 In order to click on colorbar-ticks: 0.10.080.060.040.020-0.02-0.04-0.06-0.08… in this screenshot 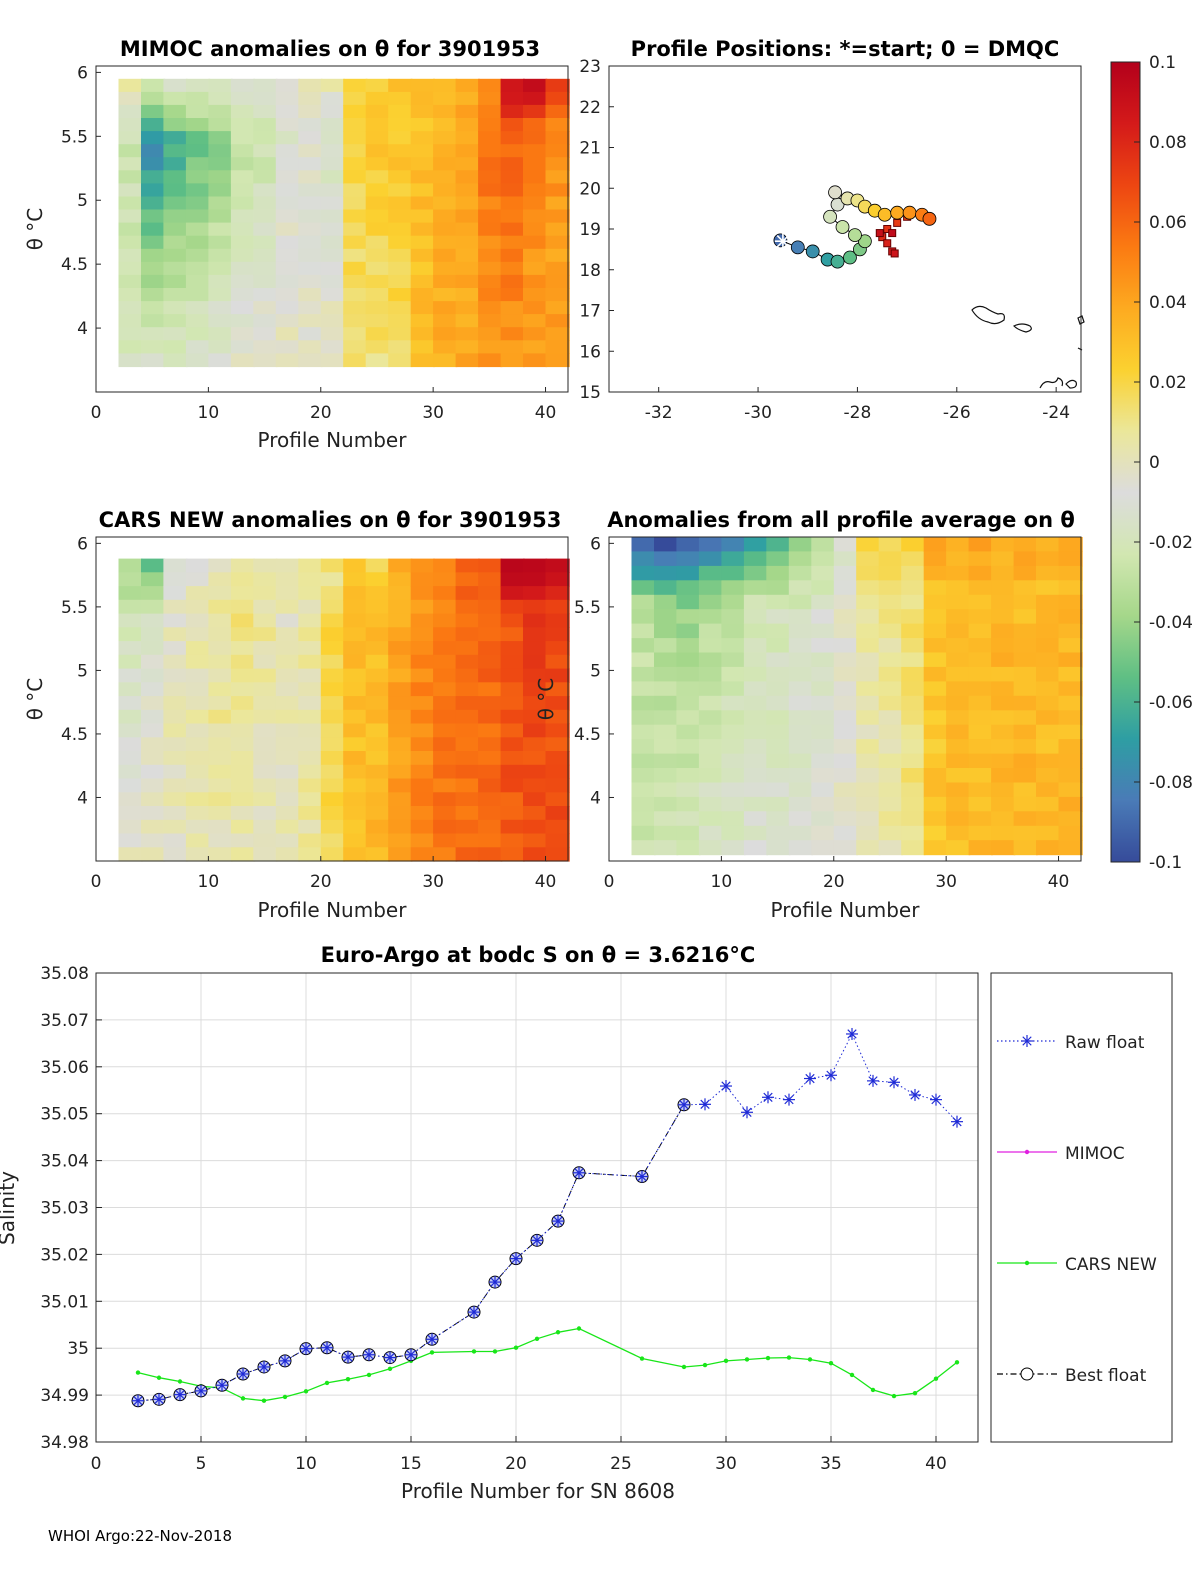, I will do `click(1163, 463)`.